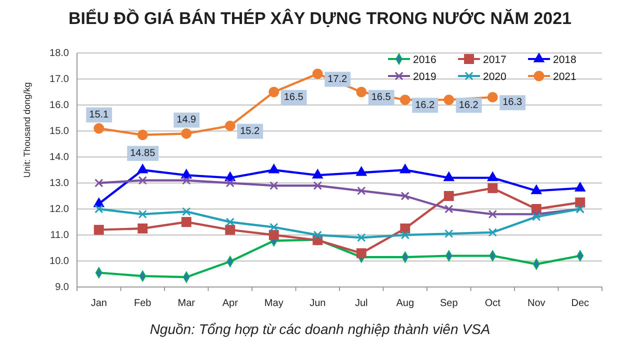  What do you see at coordinates (60, 236) in the screenshot?
I see `y-tick-label: 11.0` at bounding box center [60, 236].